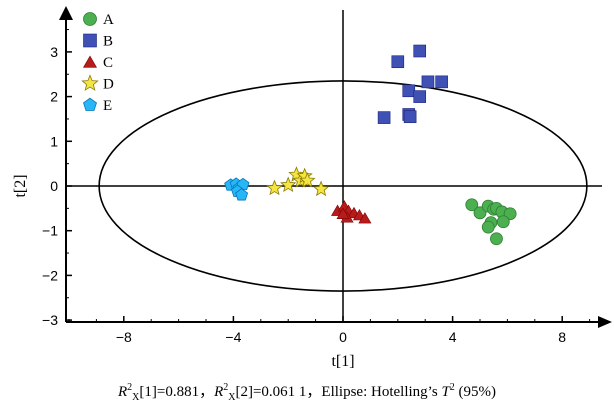 Image resolution: width=614 pixels, height=403 pixels. I want to click on legend-marker-e, so click(90, 104).